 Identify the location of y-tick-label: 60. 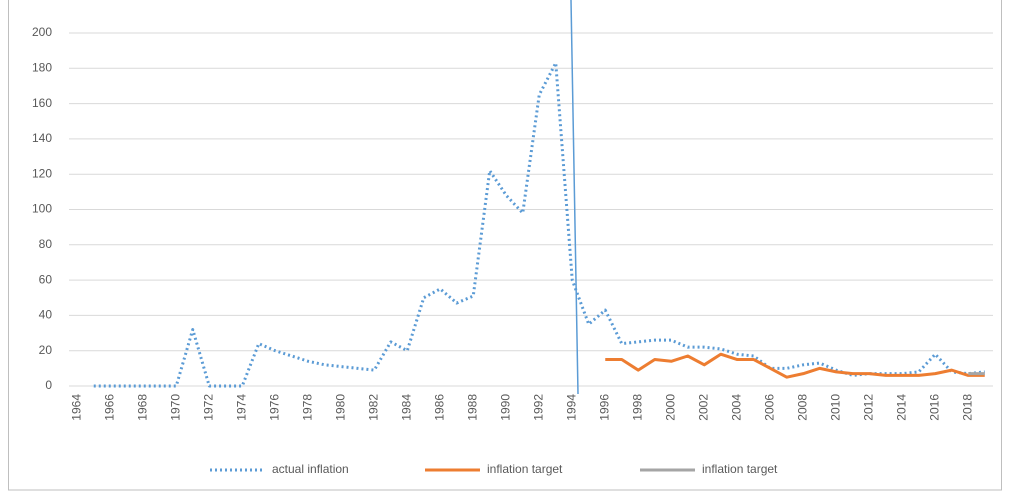
(46, 279).